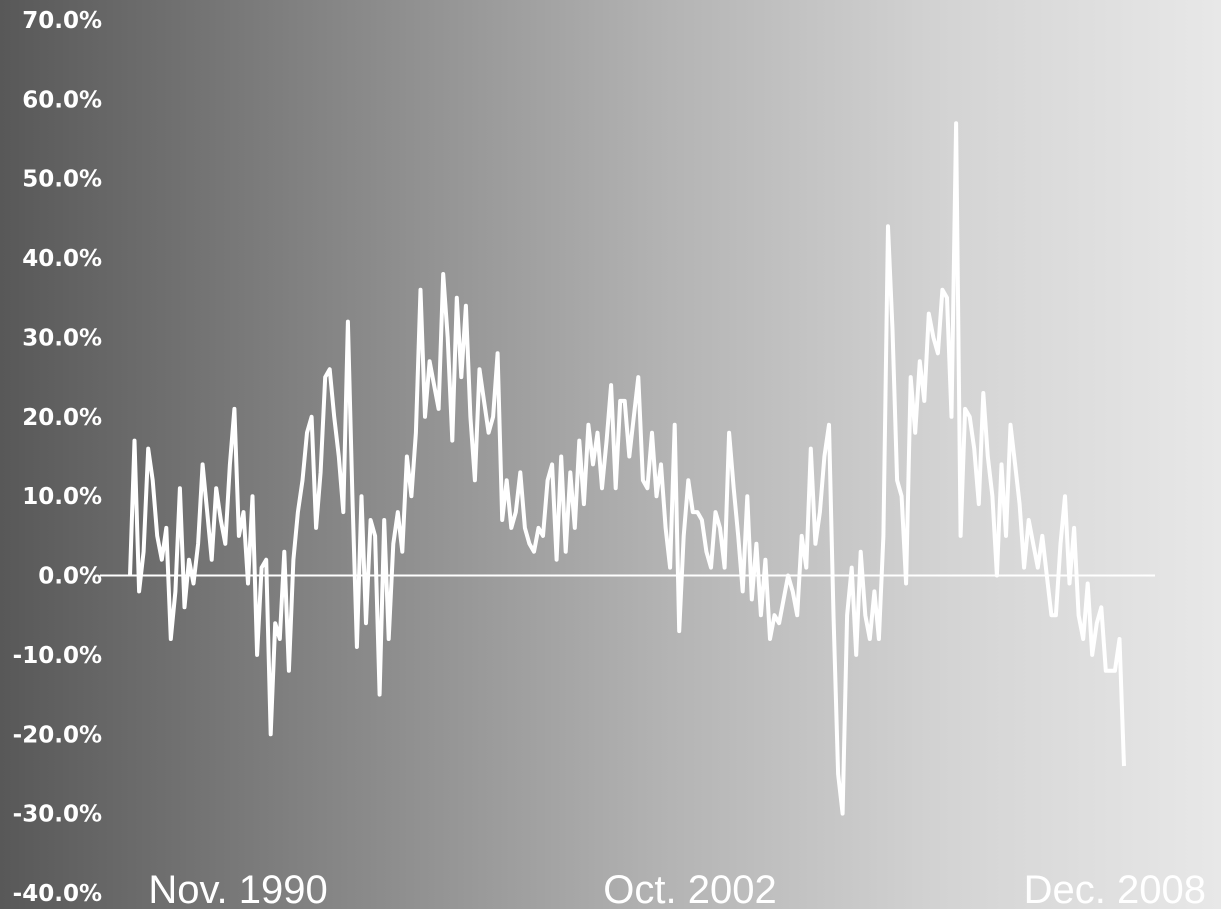 This screenshot has width=1221, height=909. What do you see at coordinates (62, 497) in the screenshot?
I see `y-tick-label: 10.0%` at bounding box center [62, 497].